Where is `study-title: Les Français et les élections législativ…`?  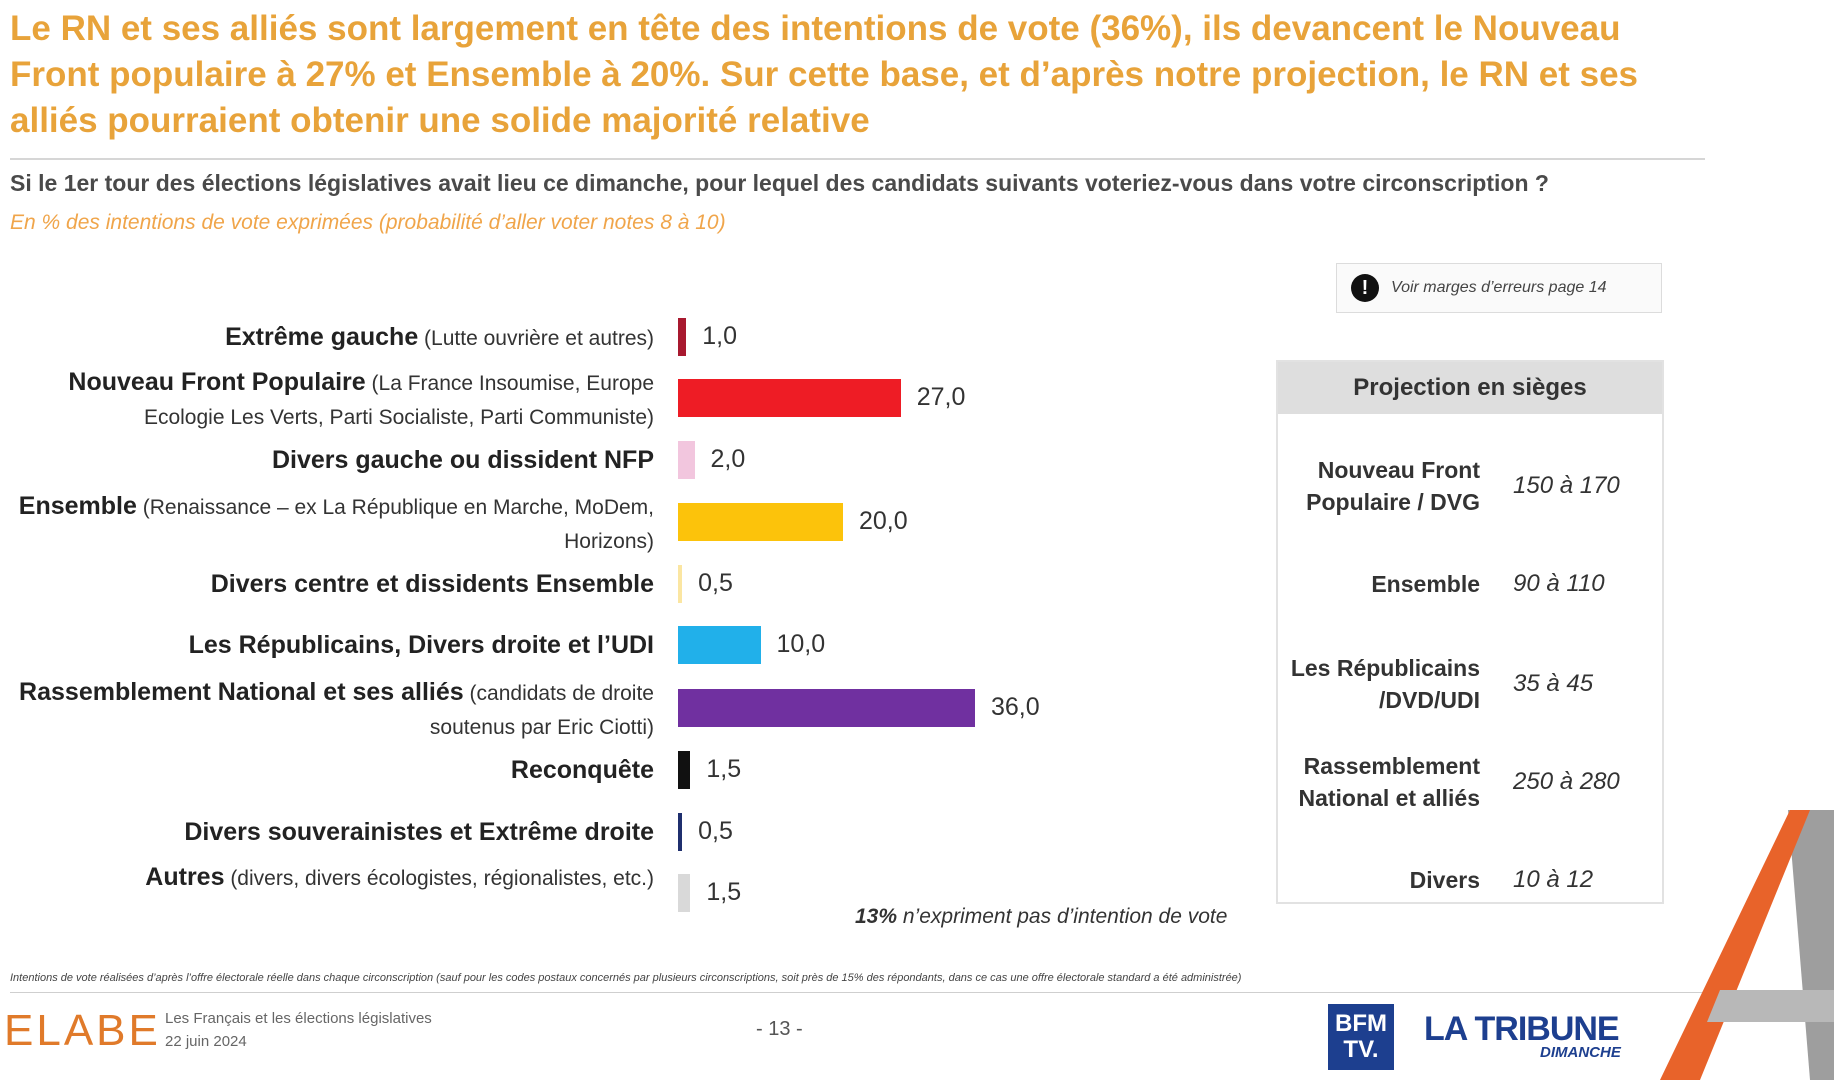
study-title: Les Français et les élections législativ… is located at coordinates (298, 1018).